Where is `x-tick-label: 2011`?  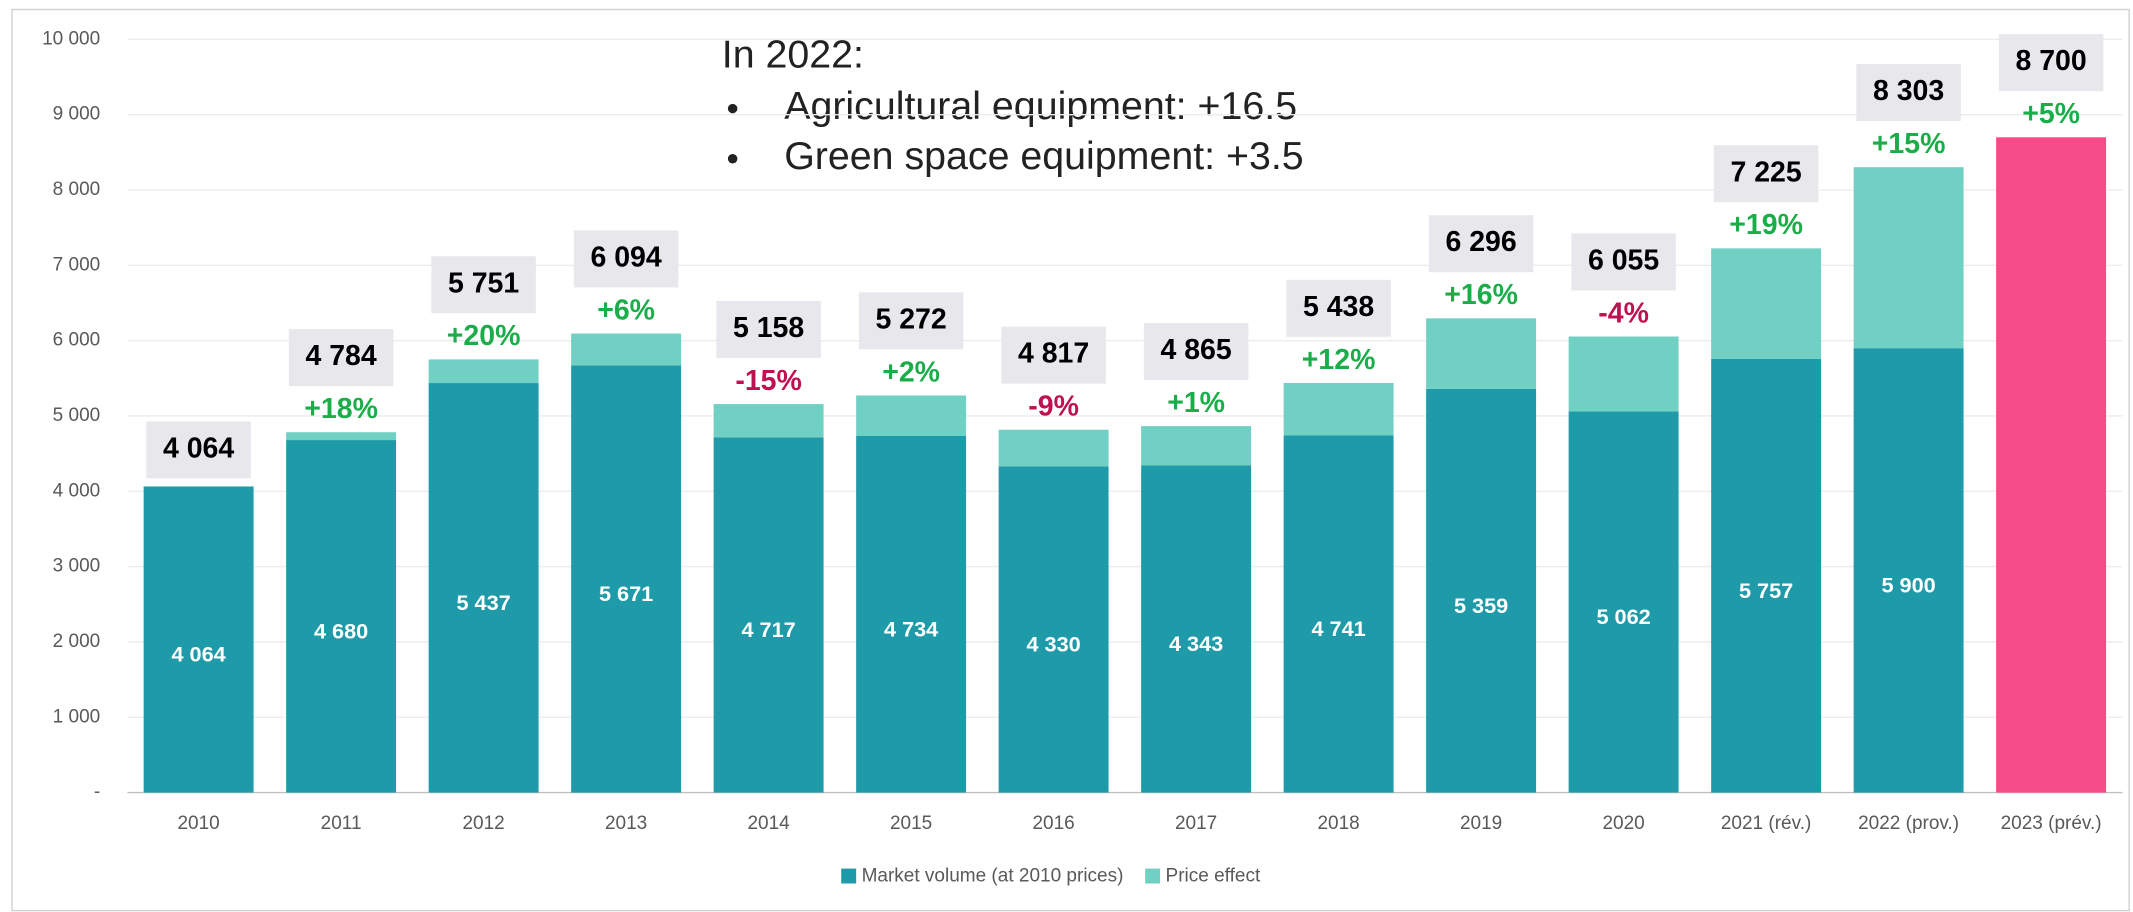
x-tick-label: 2011 is located at coordinates (341, 823).